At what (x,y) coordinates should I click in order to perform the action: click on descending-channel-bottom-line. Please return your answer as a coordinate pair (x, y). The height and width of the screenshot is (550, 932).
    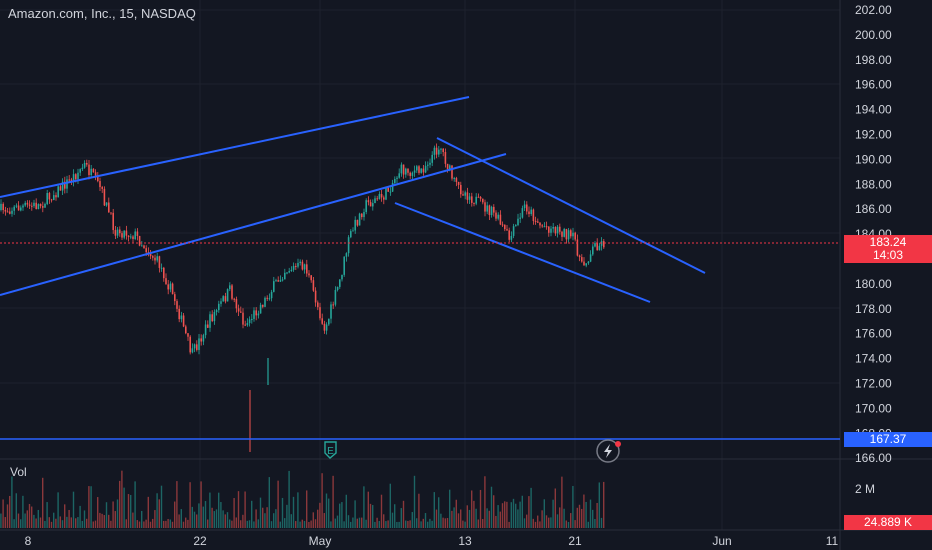
    Looking at the image, I should click on (522, 252).